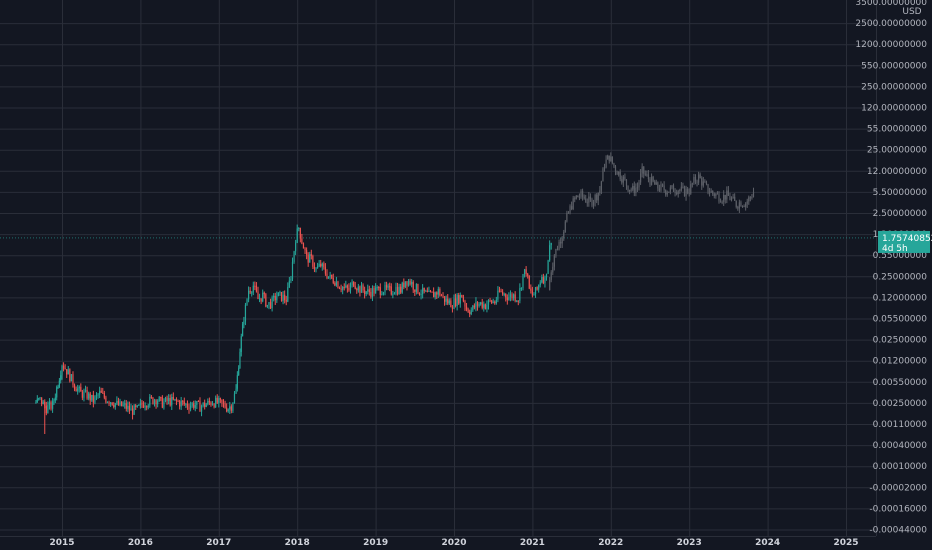  What do you see at coordinates (911, 12) in the screenshot?
I see `price-axis-unit: USD` at bounding box center [911, 12].